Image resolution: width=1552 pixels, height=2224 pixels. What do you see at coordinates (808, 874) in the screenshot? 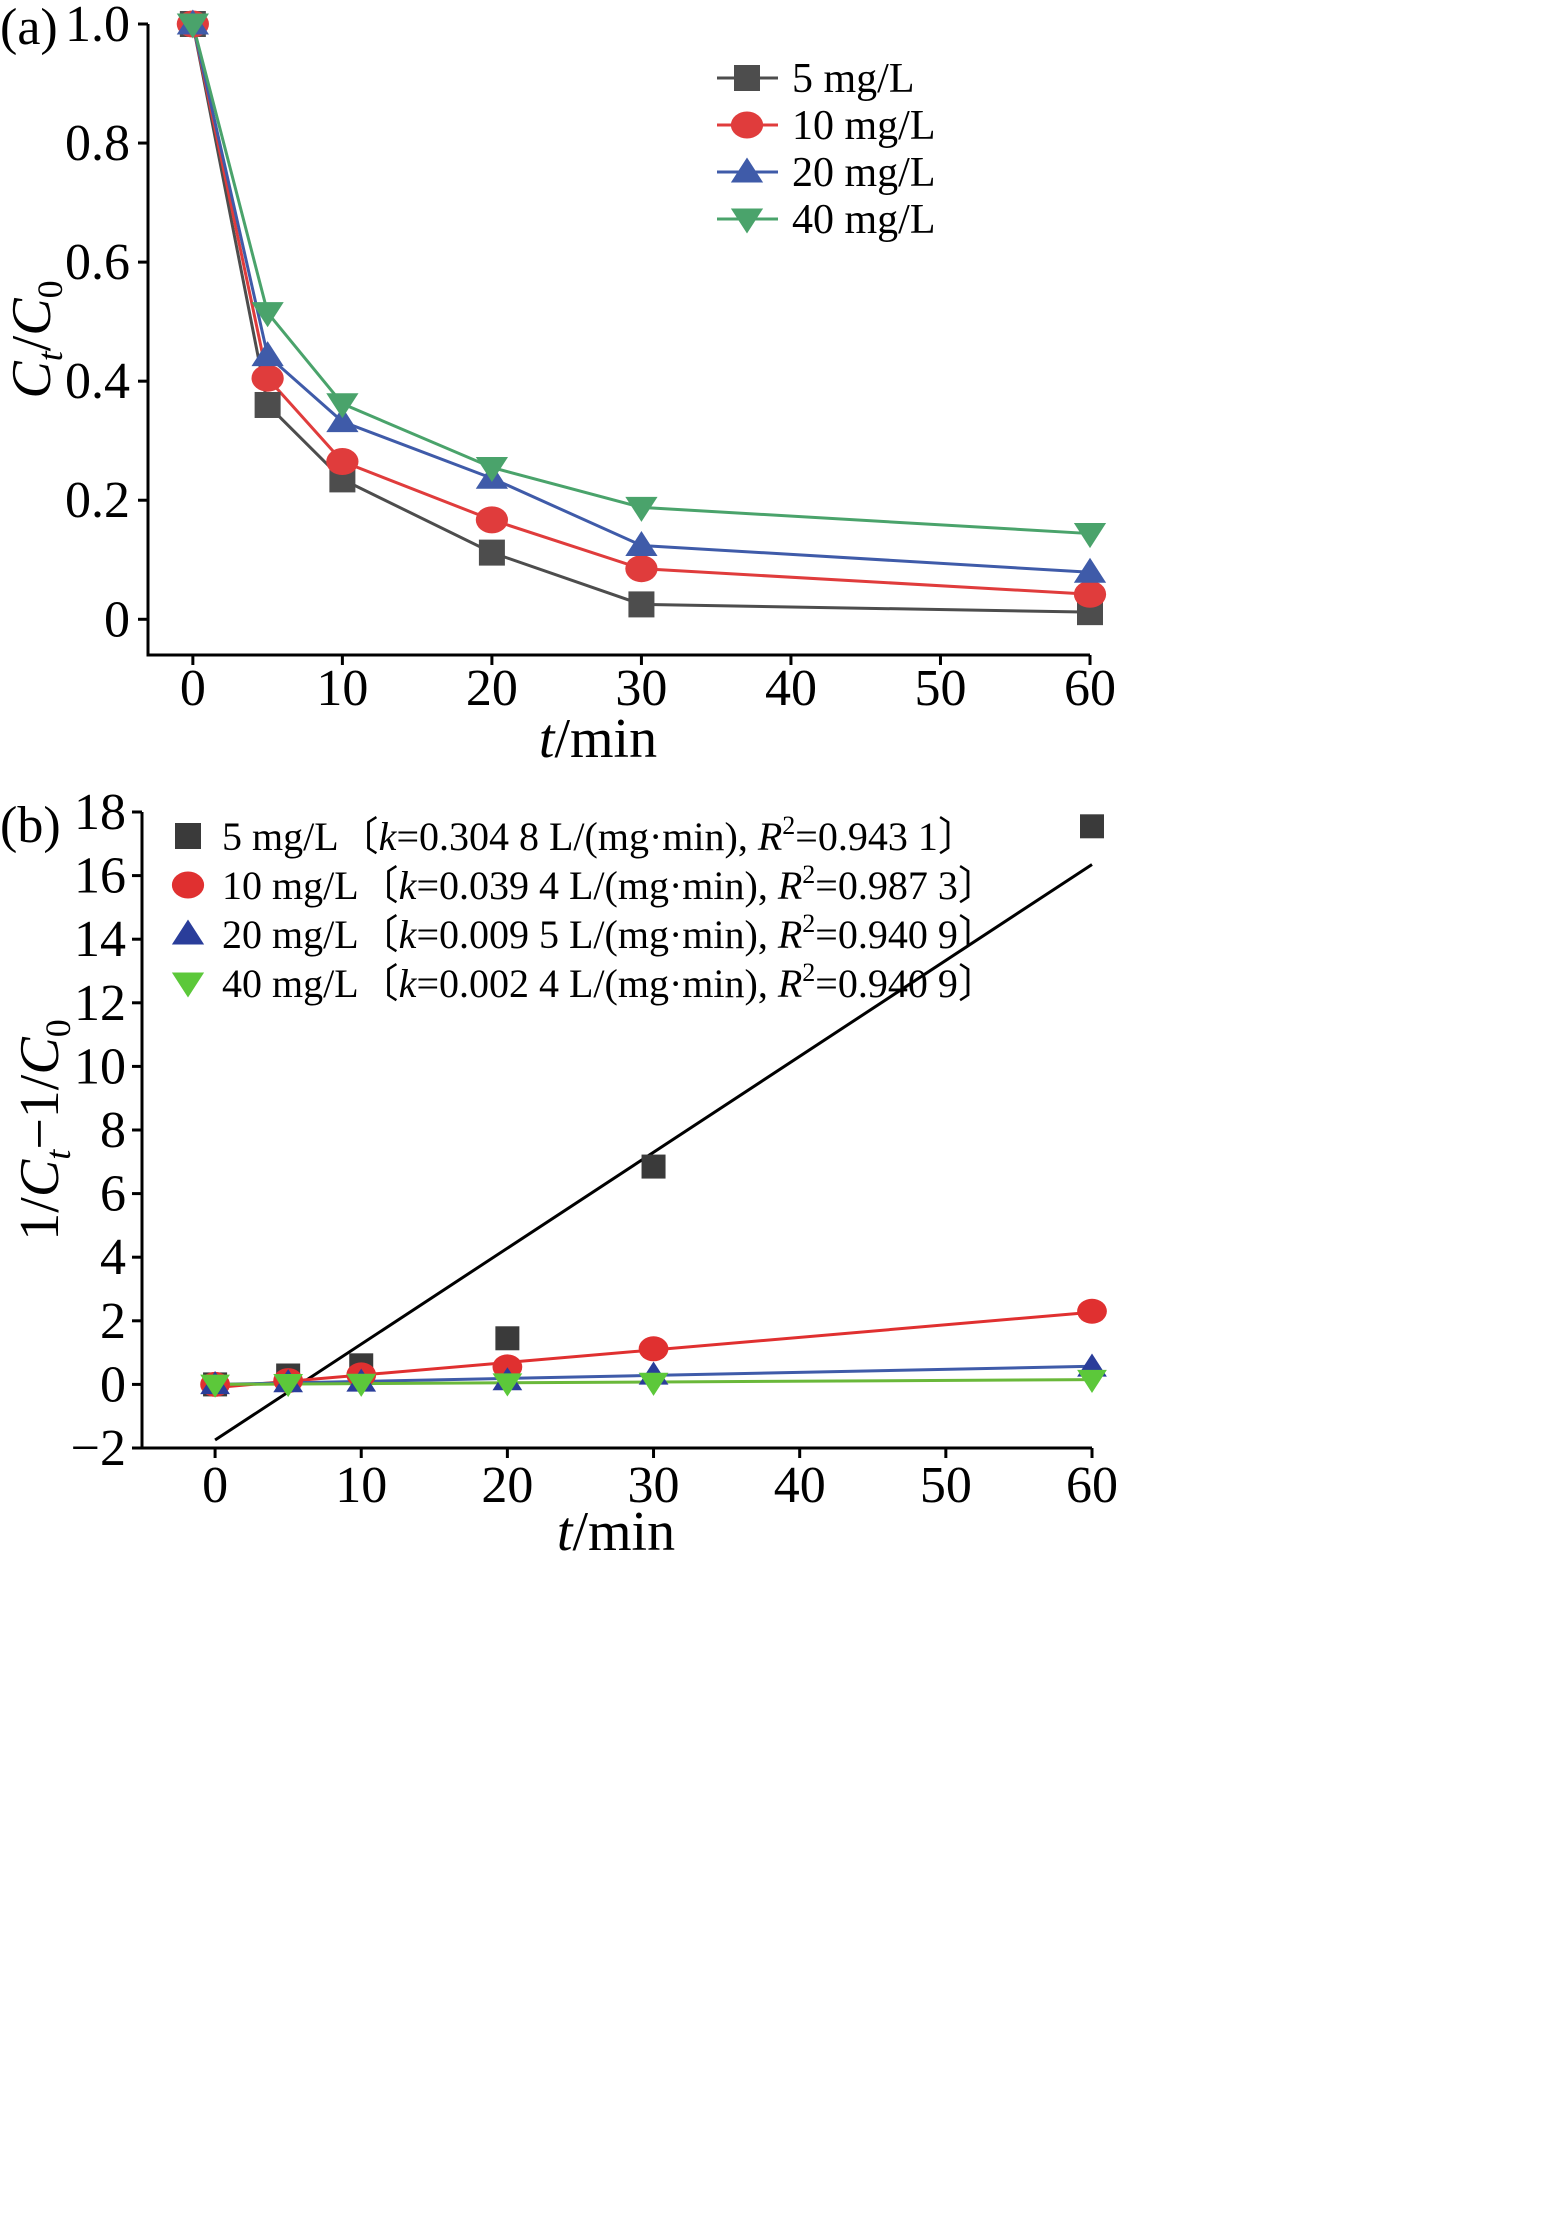
I see `chart-b-legend-sup-1: 2` at bounding box center [808, 874].